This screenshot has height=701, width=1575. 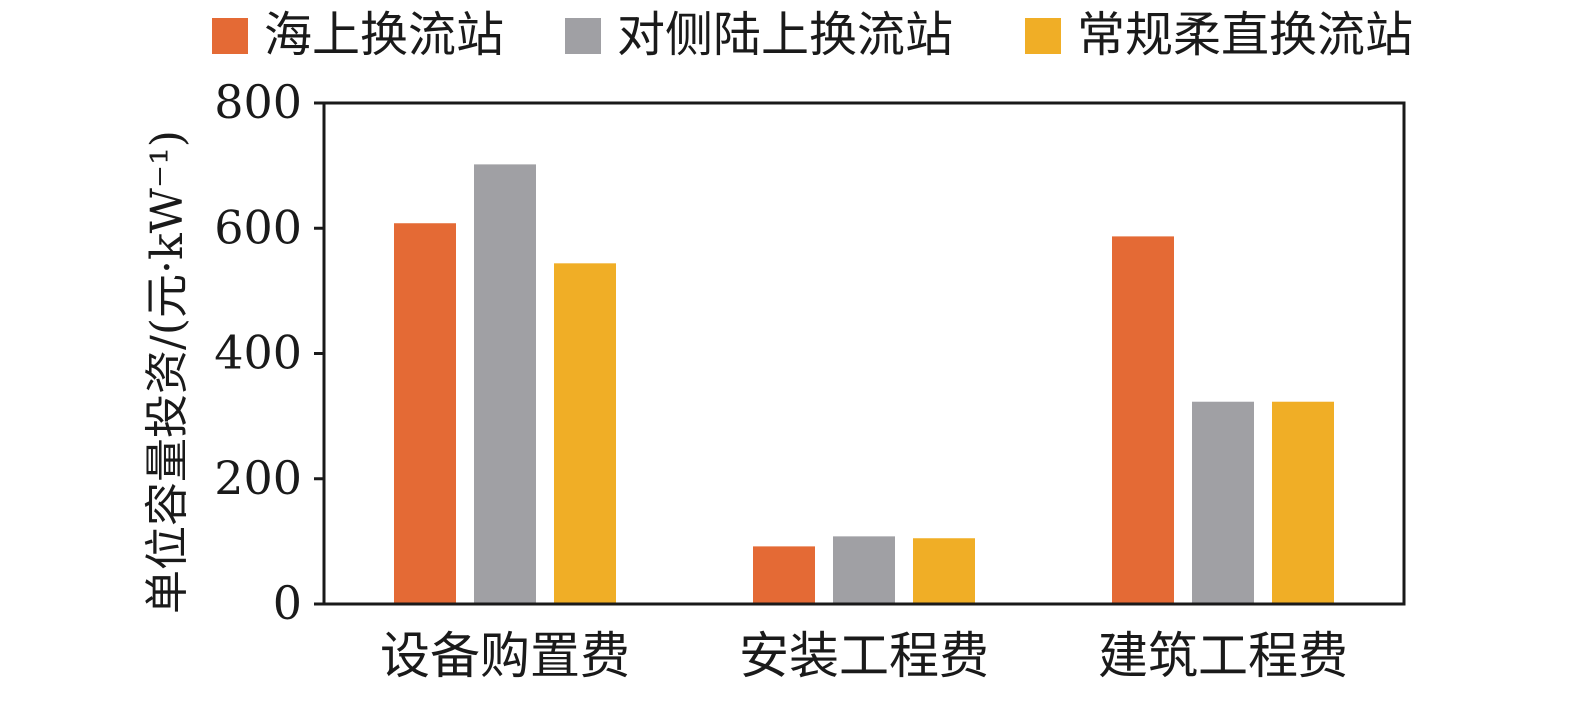 I want to click on y-tick-label: 200, so click(x=258, y=478).